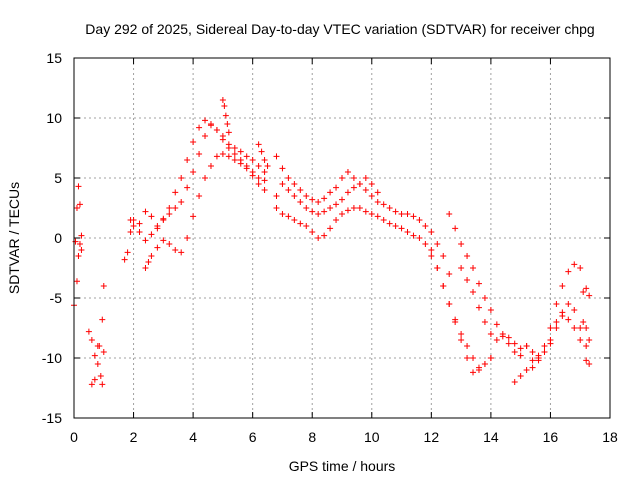 Image resolution: width=640 pixels, height=480 pixels. What do you see at coordinates (52, 418) in the screenshot?
I see `y-tick-label: -15` at bounding box center [52, 418].